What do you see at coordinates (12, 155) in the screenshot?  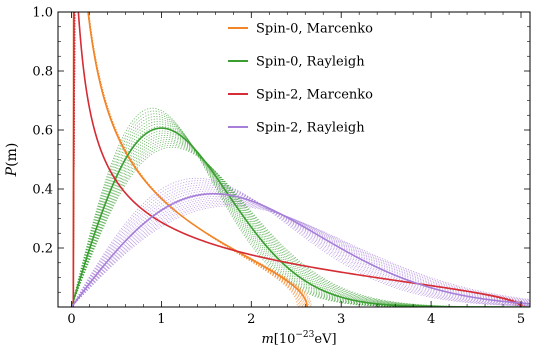 I see `y-axis-label-arg: (m)` at bounding box center [12, 155].